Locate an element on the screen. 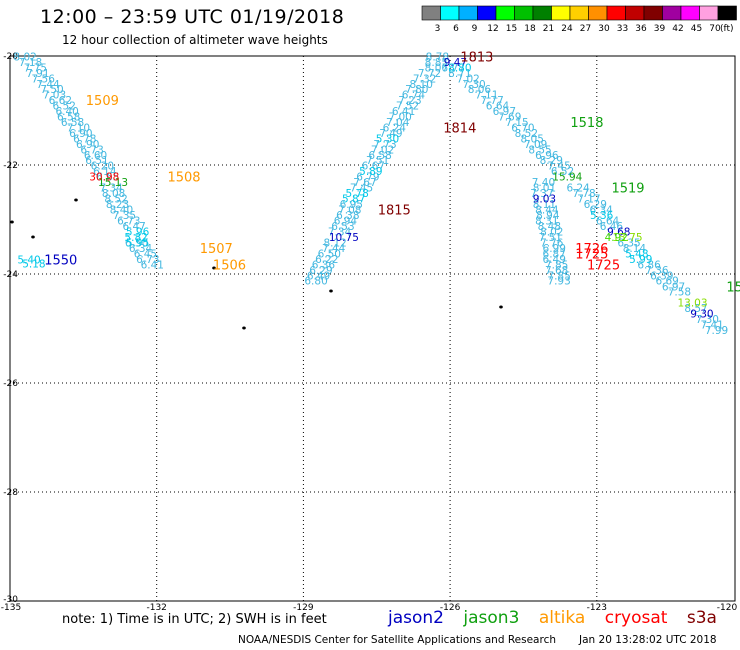 The image size is (740, 650). latitude-tick-label: -28 is located at coordinates (10, 493).